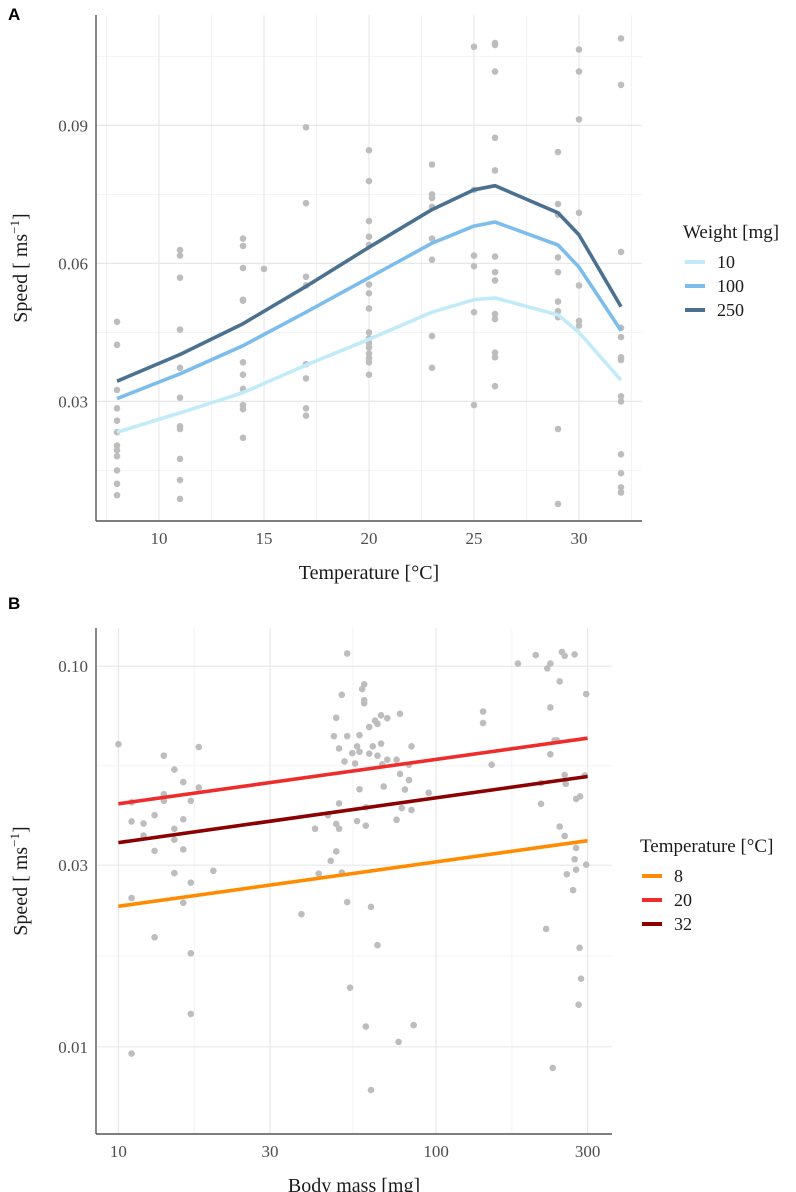  What do you see at coordinates (264, 538) in the screenshot?
I see `x-tick-label: 15` at bounding box center [264, 538].